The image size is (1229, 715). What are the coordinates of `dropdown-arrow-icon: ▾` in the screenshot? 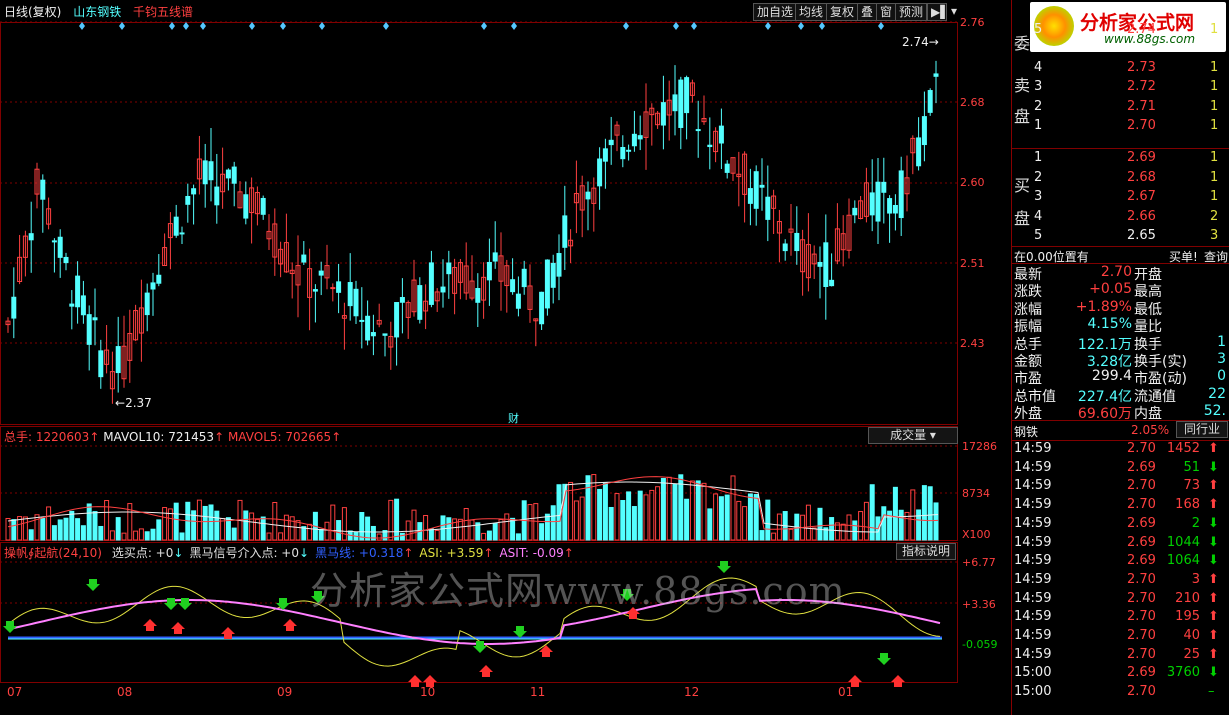 It's located at (954, 11).